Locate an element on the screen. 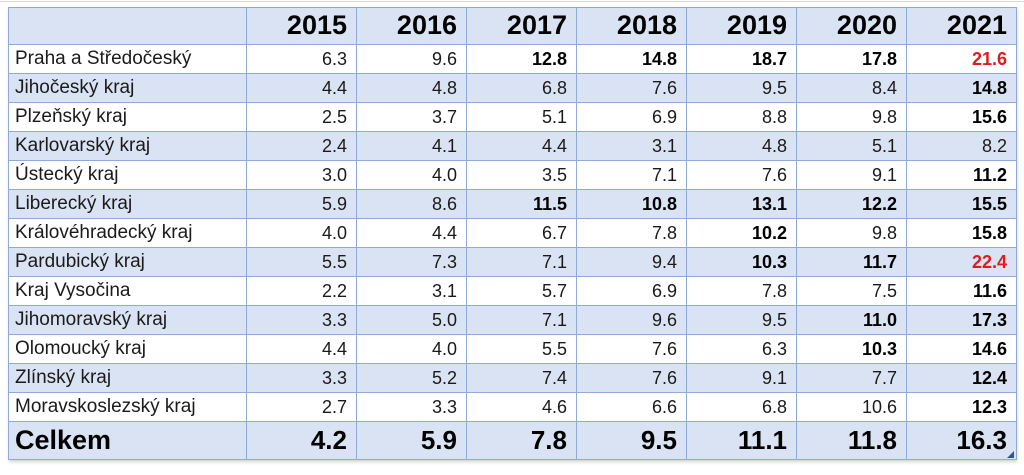  value-cell: 8.6 is located at coordinates (411, 204).